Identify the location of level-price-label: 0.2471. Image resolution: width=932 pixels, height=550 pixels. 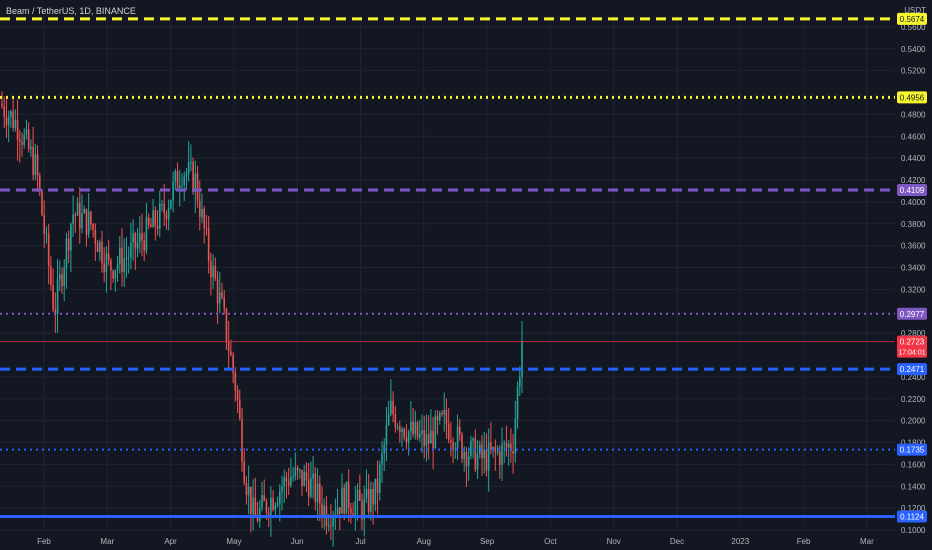
(912, 369).